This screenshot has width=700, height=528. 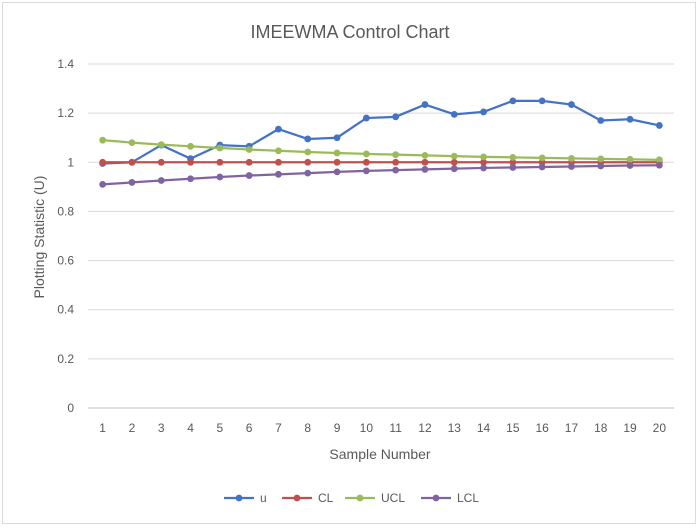 I want to click on x-tick-label: 2, so click(x=132, y=428).